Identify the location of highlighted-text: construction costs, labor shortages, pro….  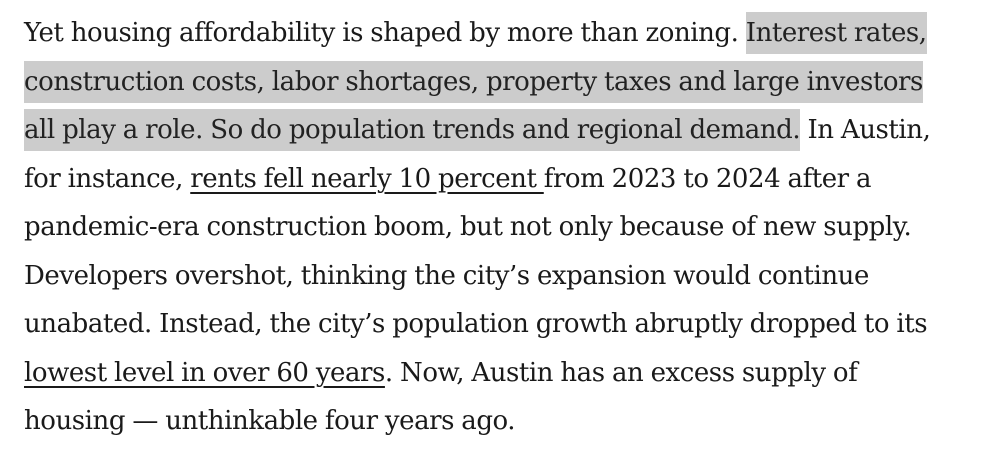
(473, 81).